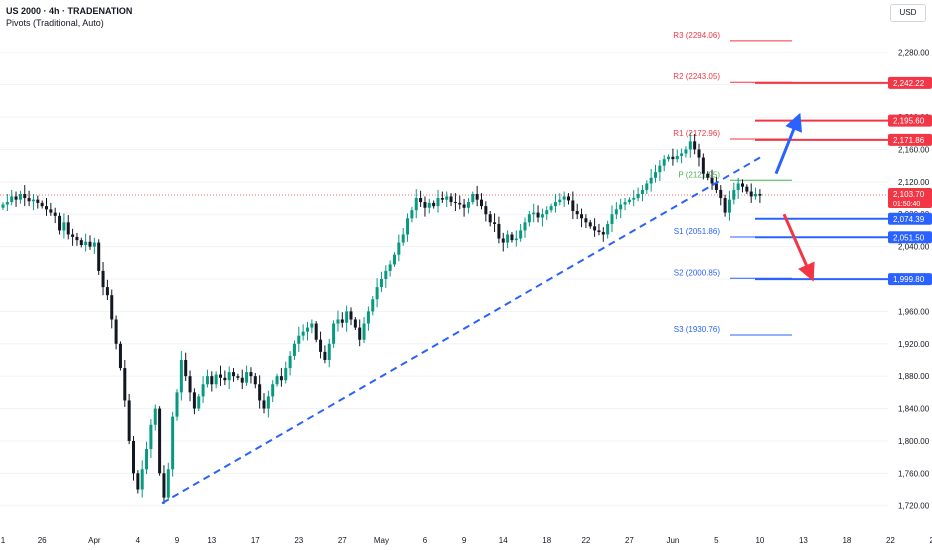 This screenshot has height=550, width=932. I want to click on pivot-label-r3: R3 (2294.06), so click(696, 35).